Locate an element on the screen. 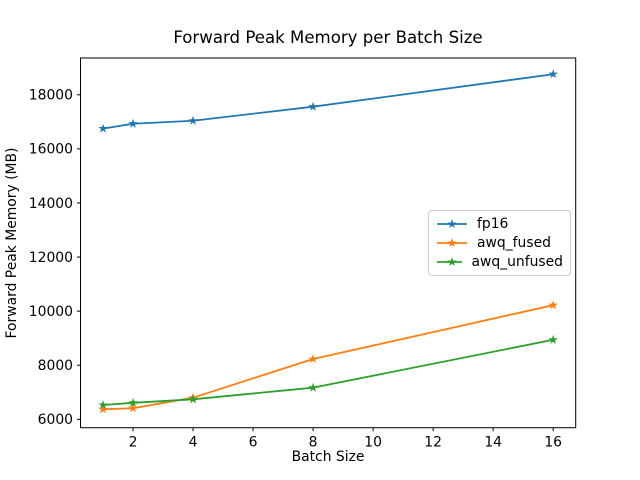 The image size is (640, 480). series-line-fp16 is located at coordinates (328, 101).